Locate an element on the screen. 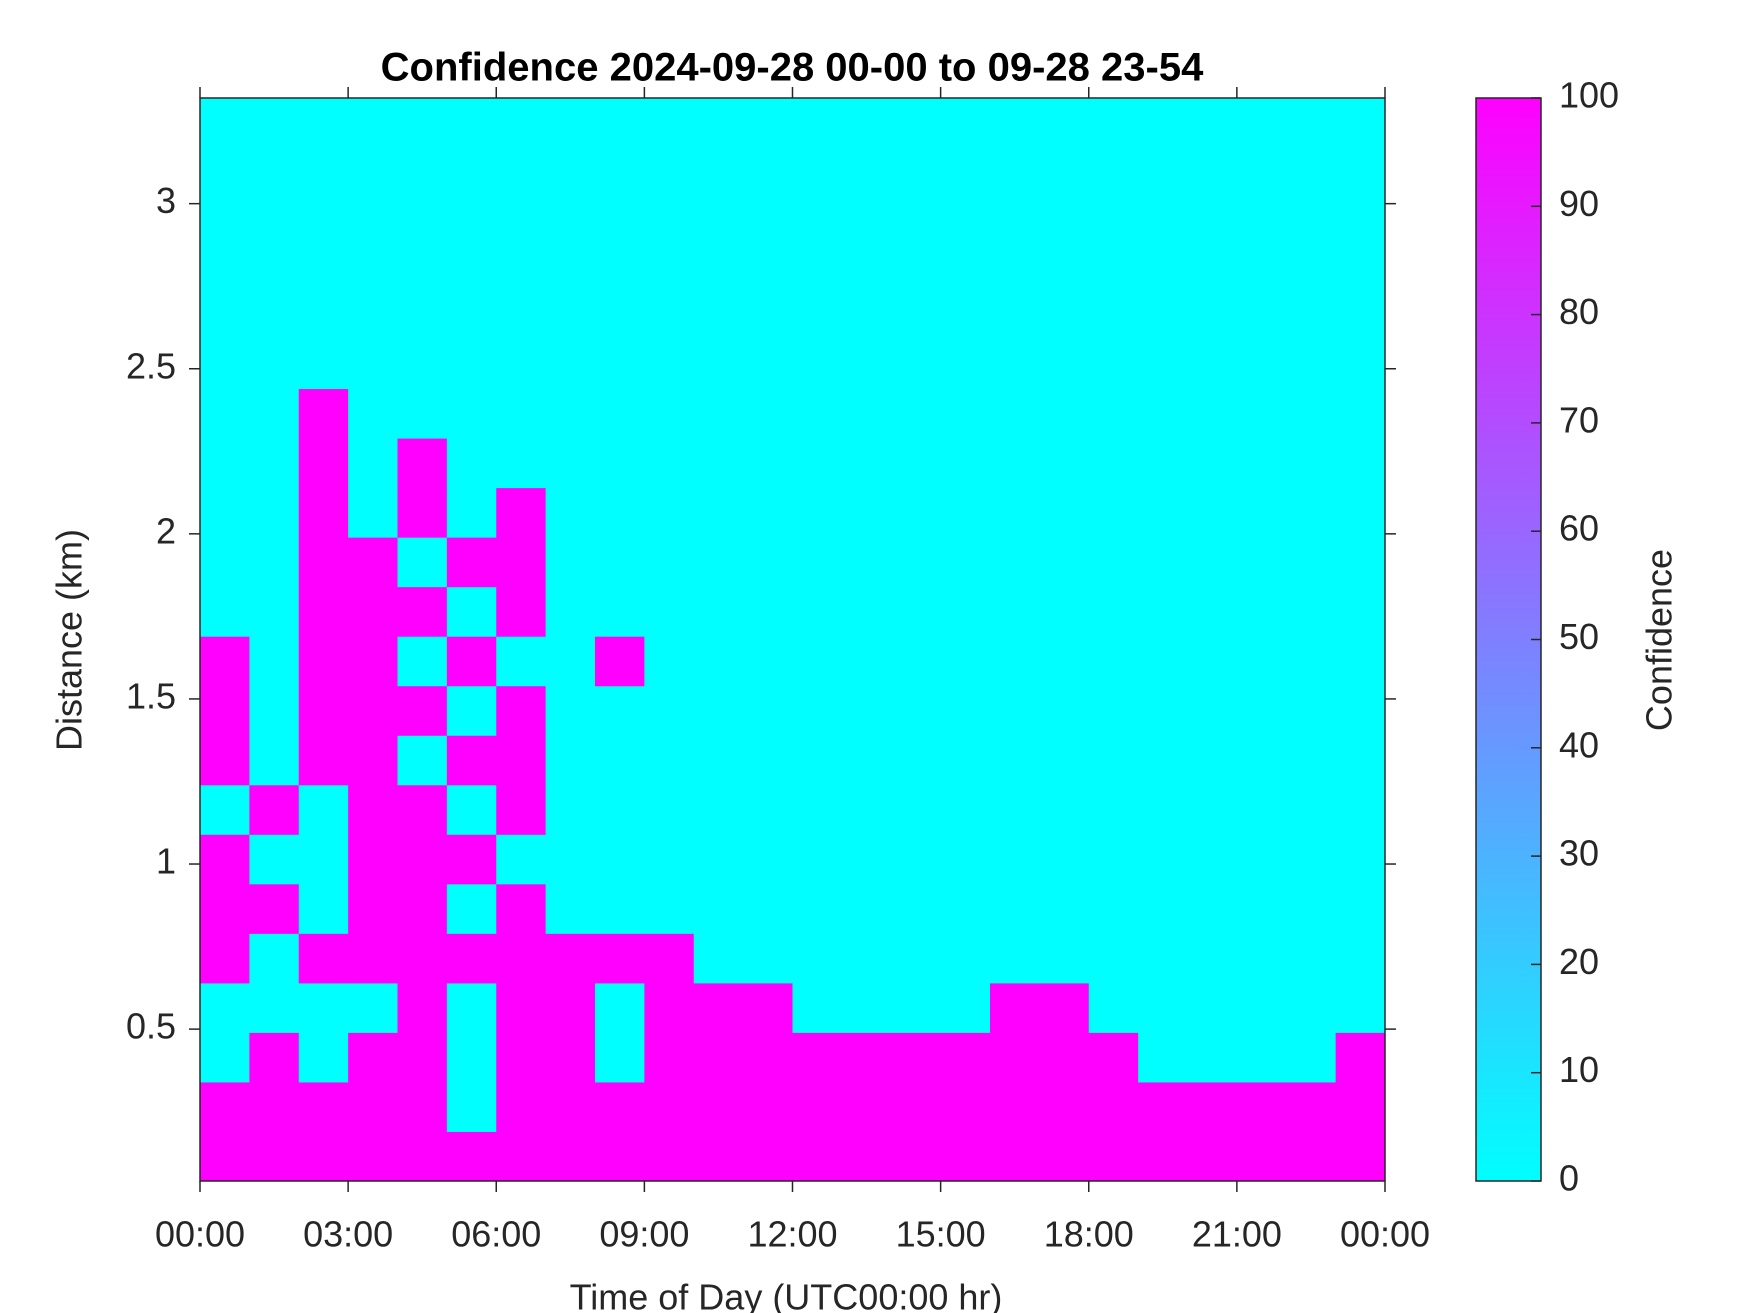 The height and width of the screenshot is (1313, 1750). x-tick-label: 21:00 is located at coordinates (1237, 1234).